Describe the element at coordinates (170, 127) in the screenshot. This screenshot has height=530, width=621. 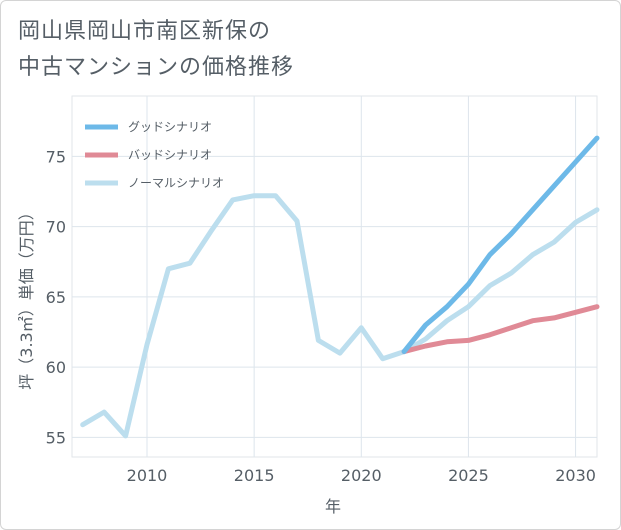
I see `legend-label-1: グッドシナリオ` at that location.